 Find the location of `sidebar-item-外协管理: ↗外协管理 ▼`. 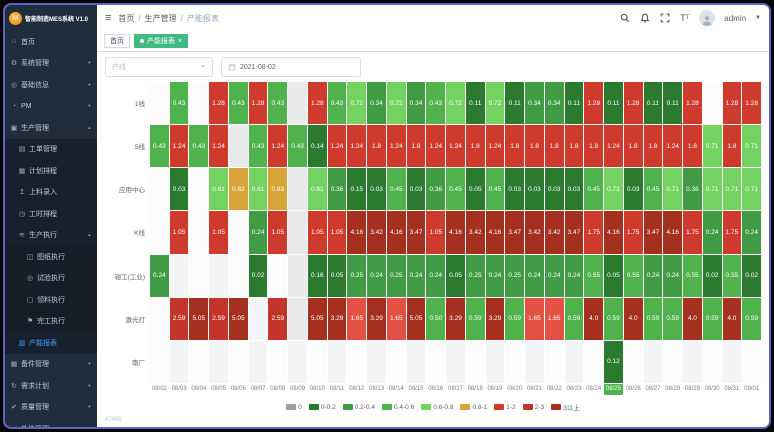

sidebar-item-外协管理: ↗外协管理 ▼ is located at coordinates (51, 422).